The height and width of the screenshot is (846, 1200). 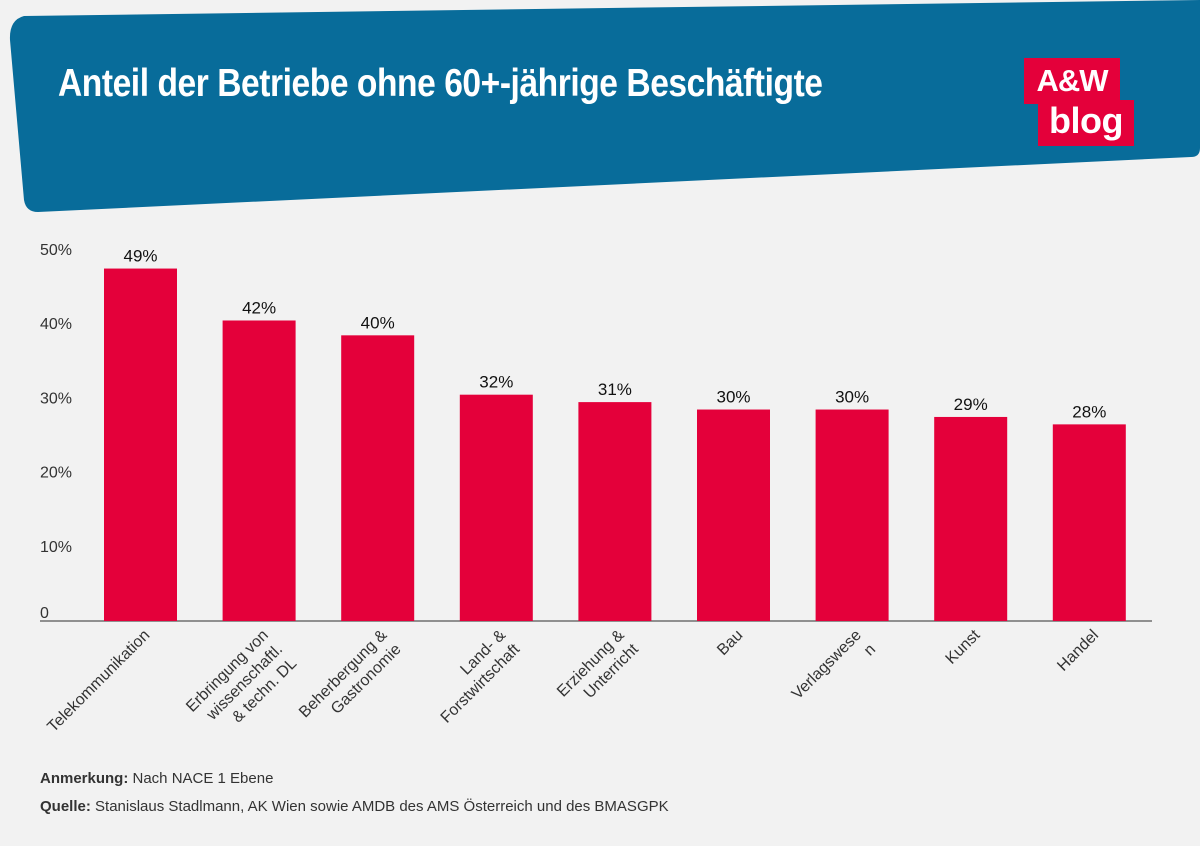 I want to click on note-text: Nach NACE 1 Ebene, so click(x=201, y=778).